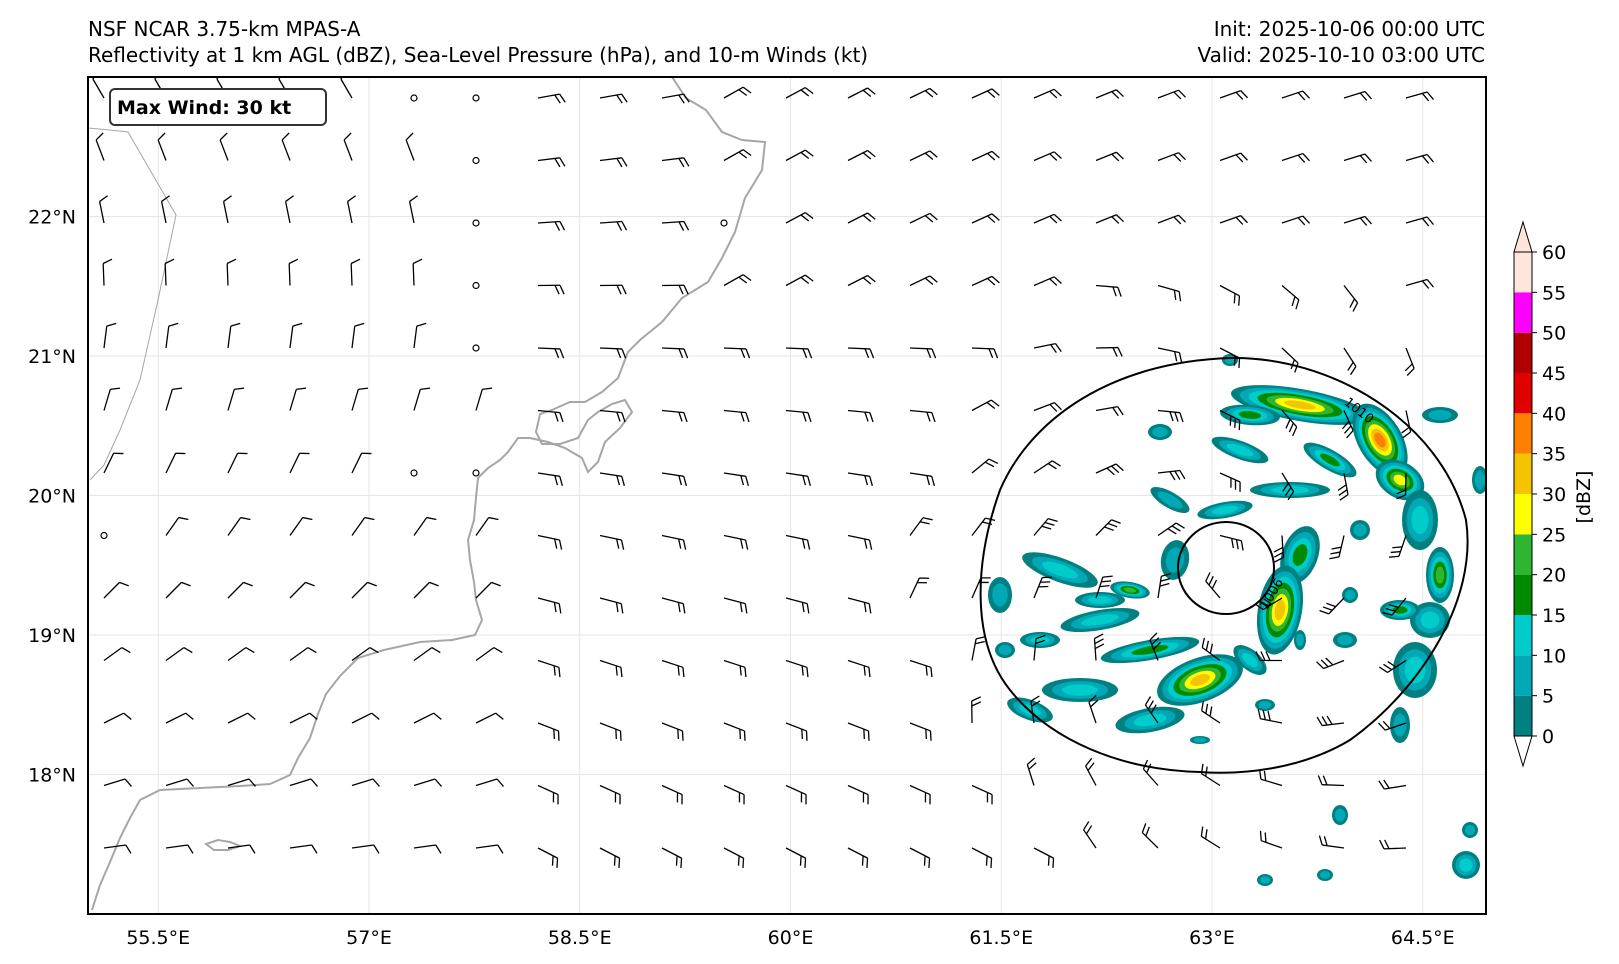  What do you see at coordinates (132, 304) in the screenshot?
I see `border-line` at bounding box center [132, 304].